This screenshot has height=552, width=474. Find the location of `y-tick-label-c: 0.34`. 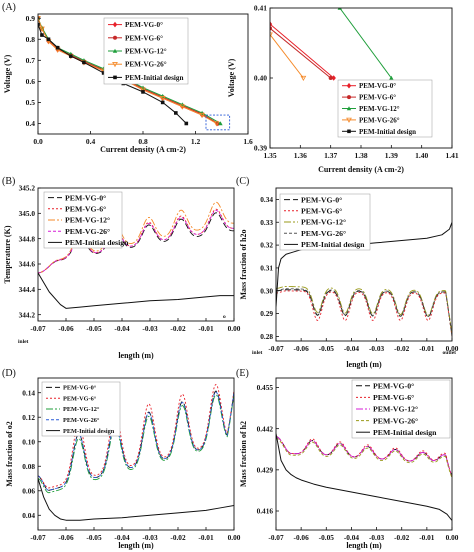

y-tick-label-c: 0.34 is located at coordinates (266, 199).